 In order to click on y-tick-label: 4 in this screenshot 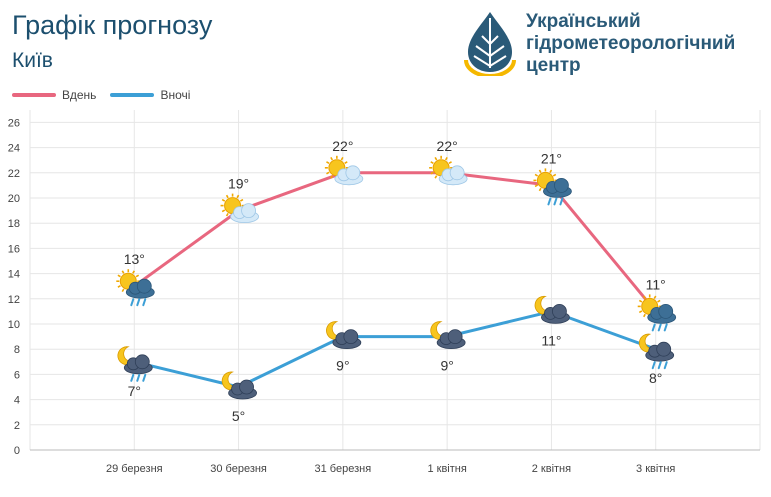, I will do `click(17, 401)`.